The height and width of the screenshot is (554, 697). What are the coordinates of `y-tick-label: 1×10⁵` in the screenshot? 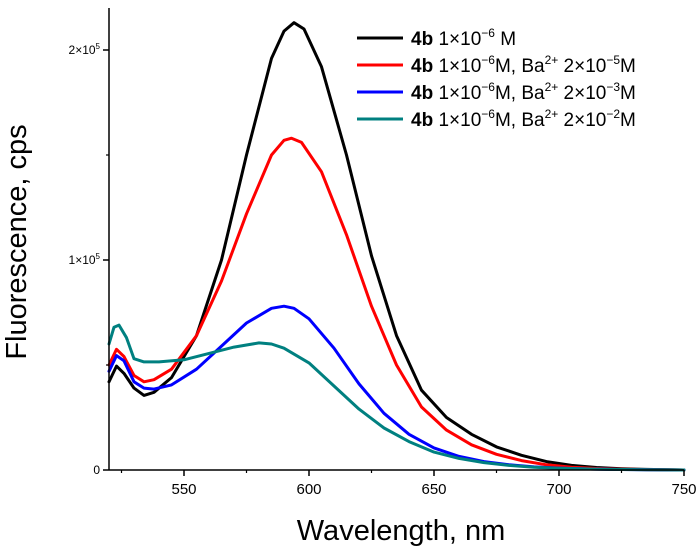 It's located at (85, 259).